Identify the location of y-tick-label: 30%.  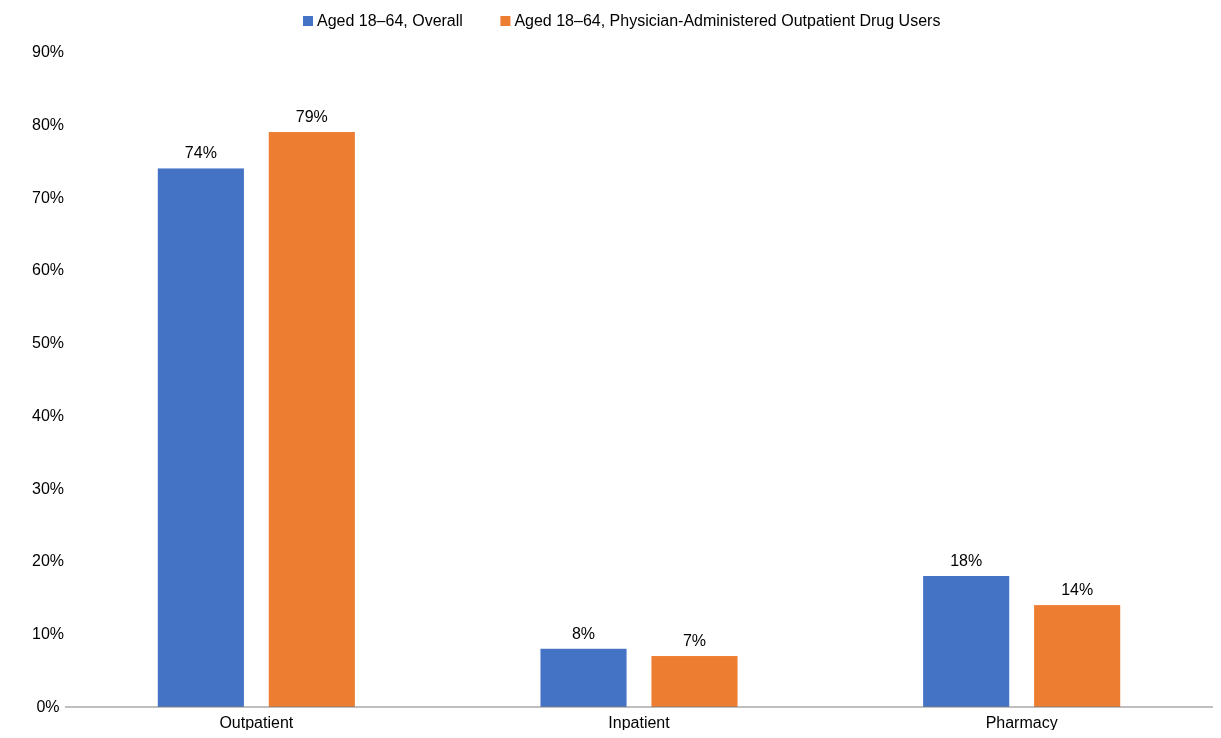
(48, 488).